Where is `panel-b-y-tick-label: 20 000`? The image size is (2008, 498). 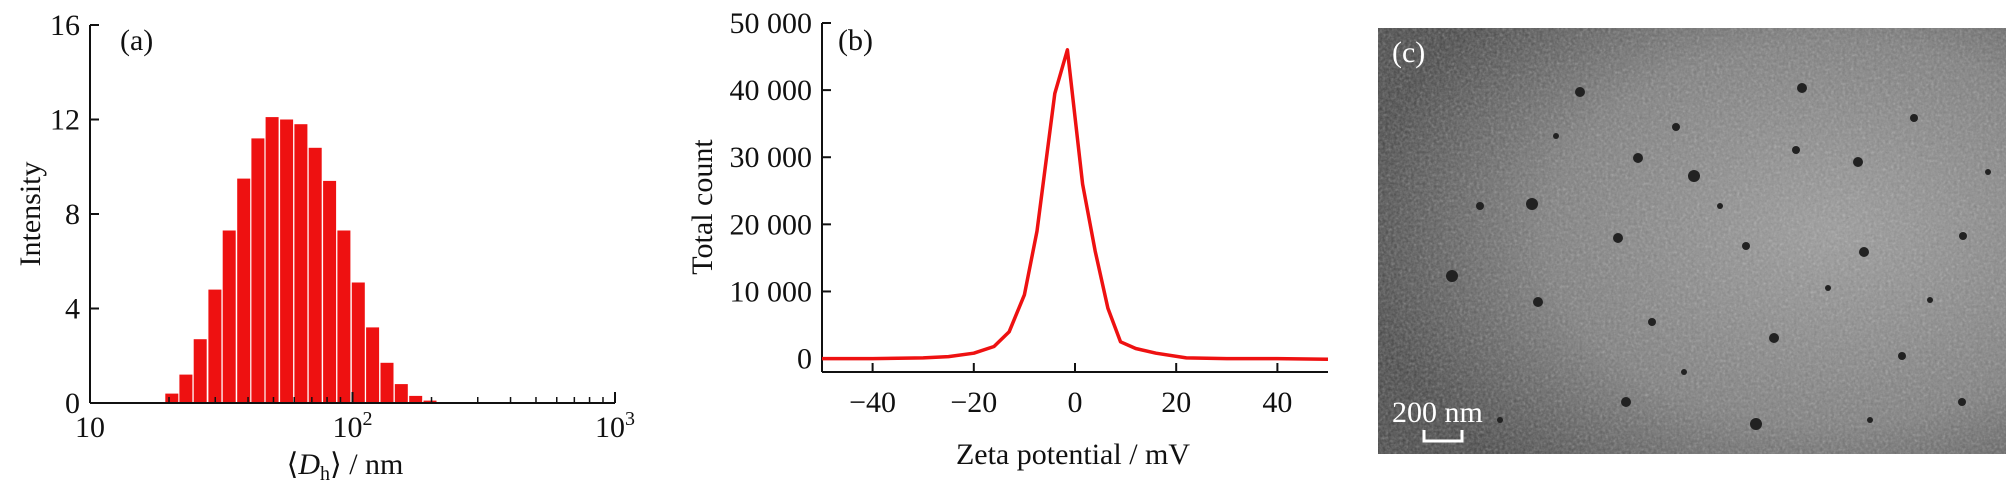
panel-b-y-tick-label: 20 000 is located at coordinates (771, 224).